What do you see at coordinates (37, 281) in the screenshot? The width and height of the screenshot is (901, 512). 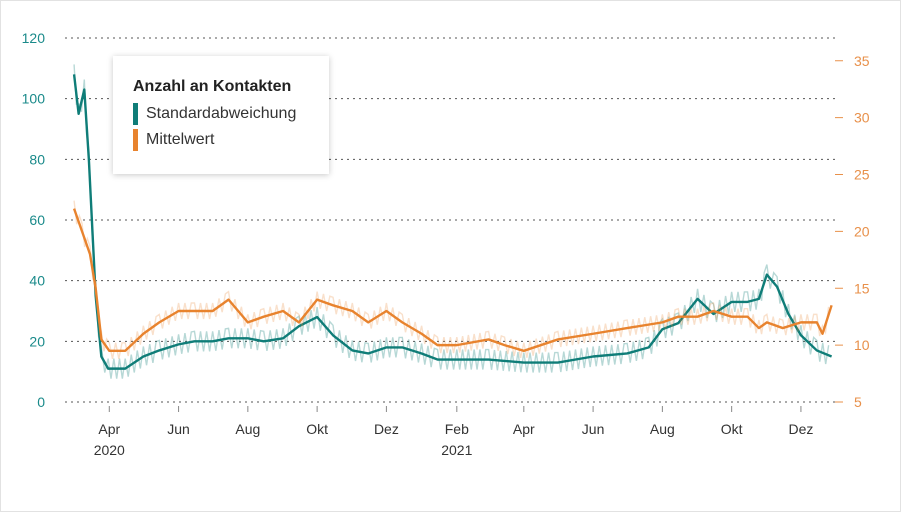 I see `y-left-tick-label: 40` at bounding box center [37, 281].